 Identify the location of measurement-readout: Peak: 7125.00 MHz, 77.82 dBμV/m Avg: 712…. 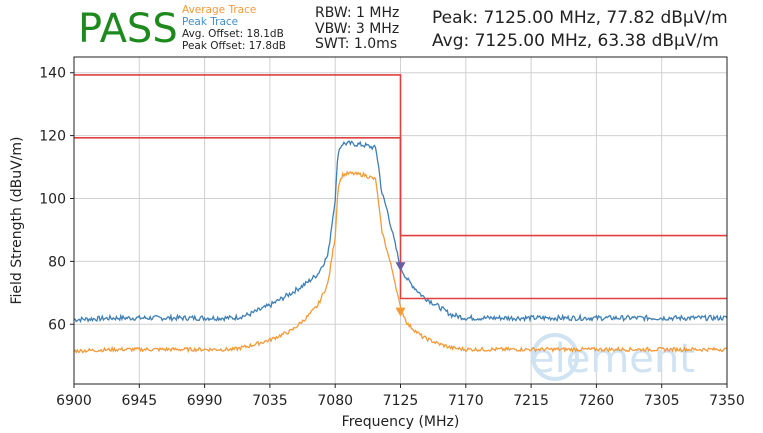
(580, 30).